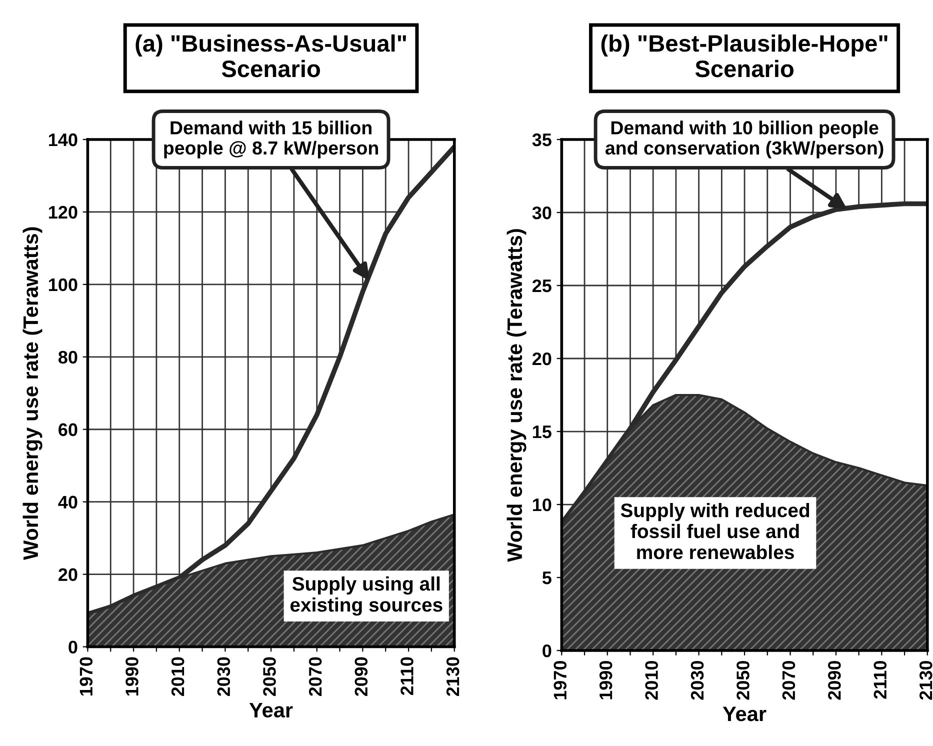 This screenshot has height=746, width=933. Describe the element at coordinates (744, 139) in the screenshot. I see `annotation: Demand with 10 billion people and conservation (3kW/person)` at that location.